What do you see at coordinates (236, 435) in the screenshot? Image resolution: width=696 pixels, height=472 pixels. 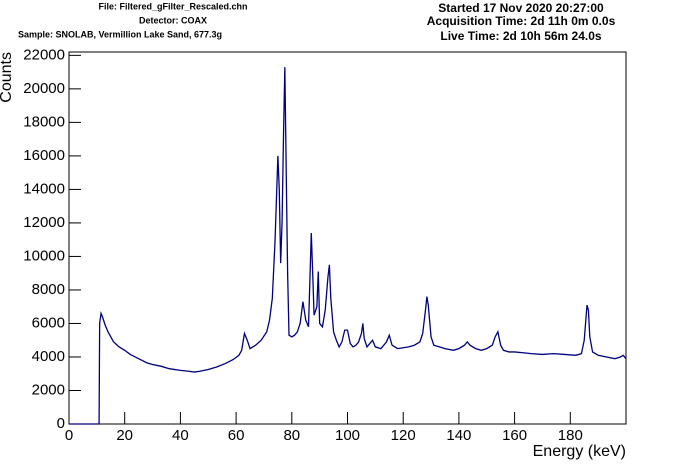 I see `x-tick-label: 60` at bounding box center [236, 435].